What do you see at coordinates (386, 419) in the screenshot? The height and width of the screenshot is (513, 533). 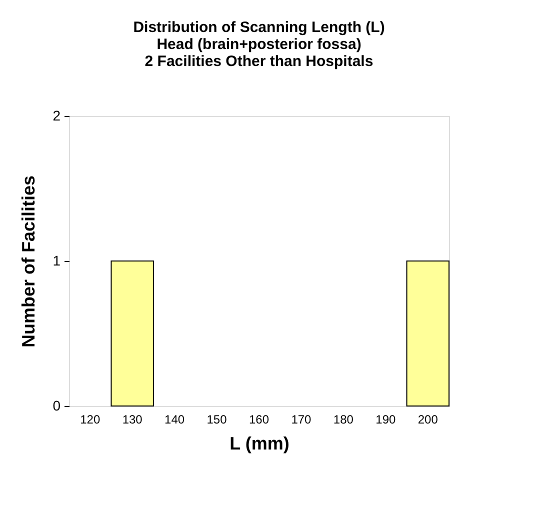 I see `x-tick-label: 190` at bounding box center [386, 419].